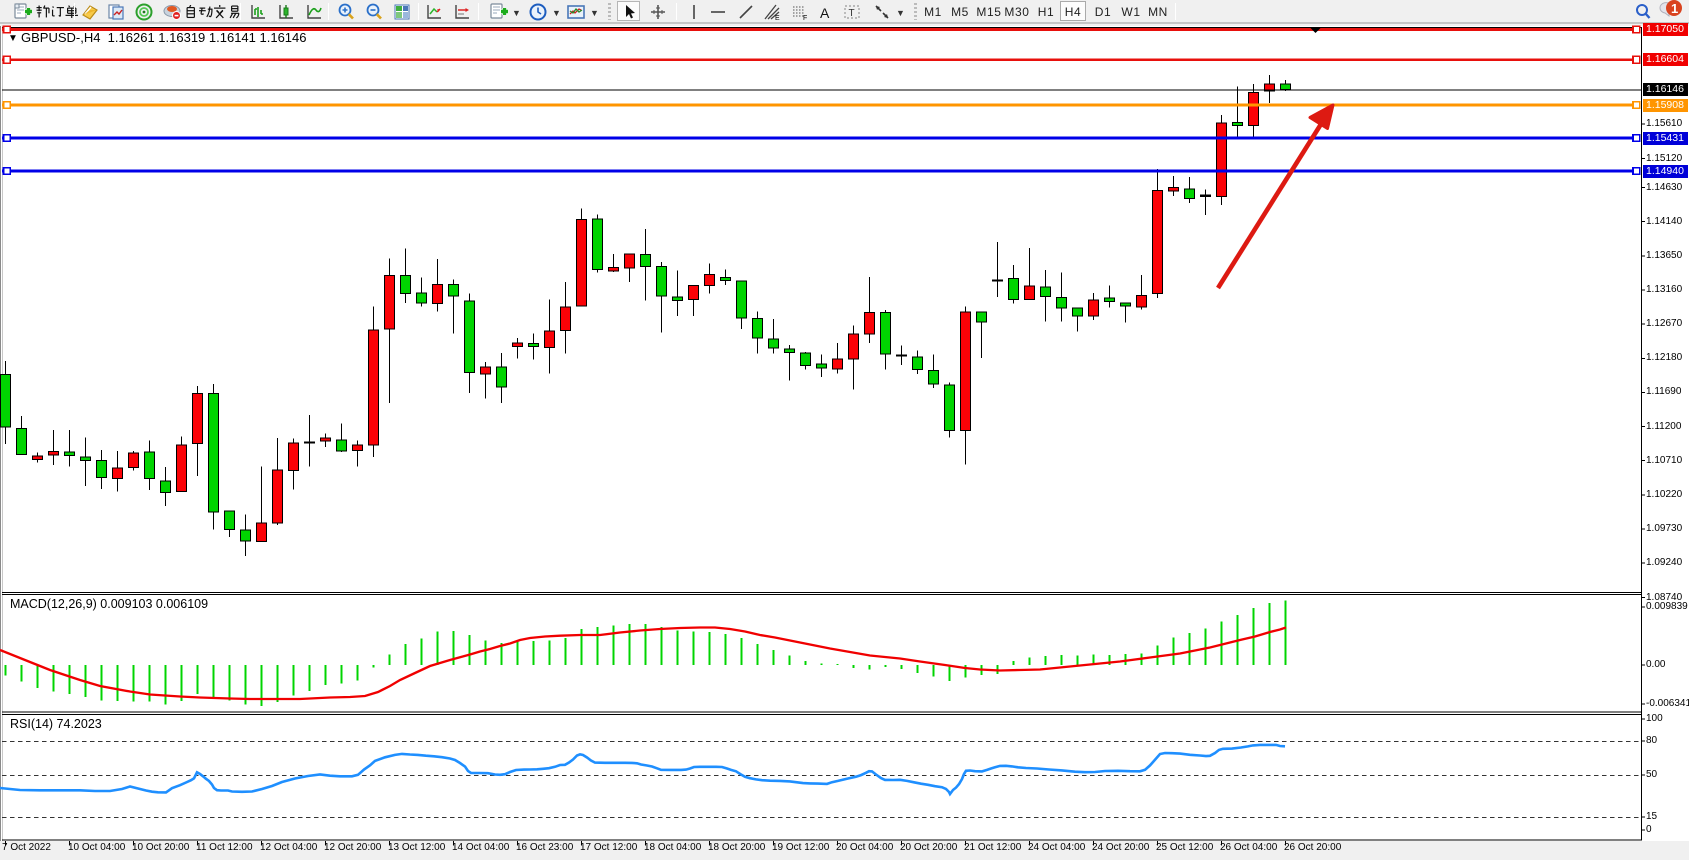  What do you see at coordinates (805, 18) in the screenshot?
I see `svg-text: F` at bounding box center [805, 18].